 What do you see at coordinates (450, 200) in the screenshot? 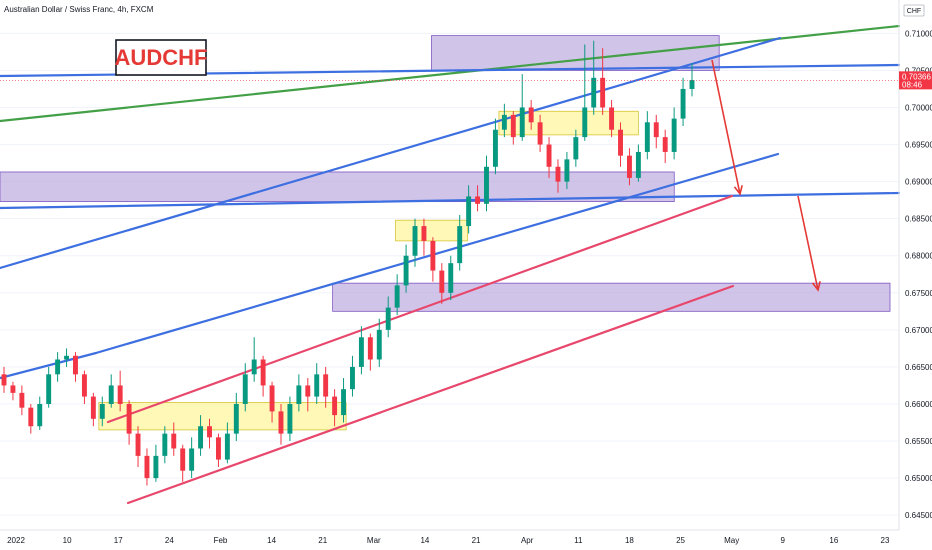
I see `blue-support-line` at bounding box center [450, 200].